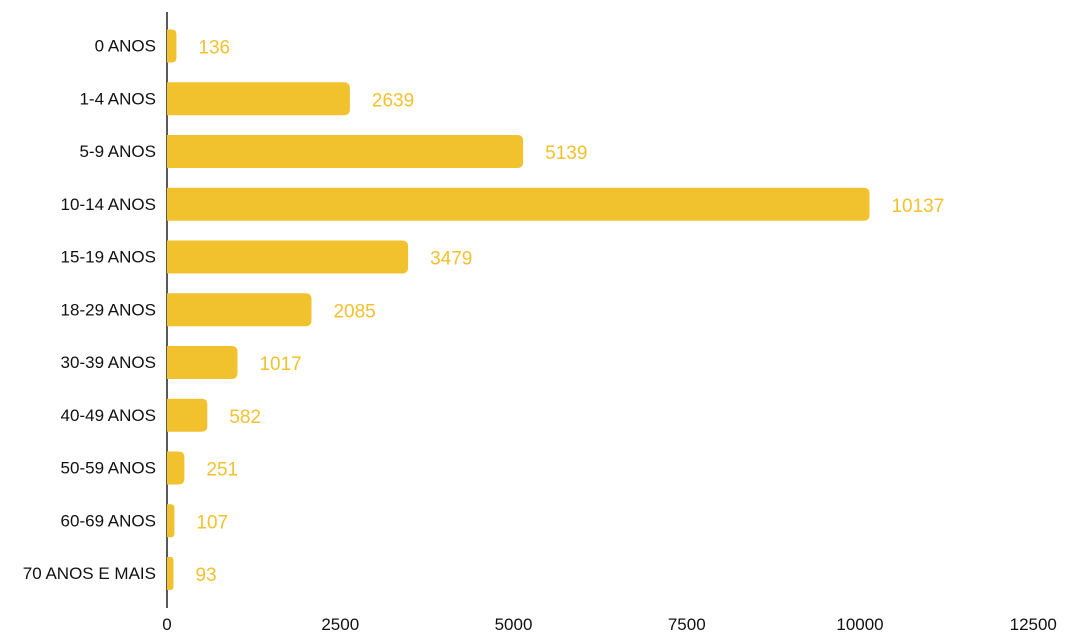 The height and width of the screenshot is (639, 1069). What do you see at coordinates (245, 417) in the screenshot?
I see `value-label-40-49-anos: 582` at bounding box center [245, 417].